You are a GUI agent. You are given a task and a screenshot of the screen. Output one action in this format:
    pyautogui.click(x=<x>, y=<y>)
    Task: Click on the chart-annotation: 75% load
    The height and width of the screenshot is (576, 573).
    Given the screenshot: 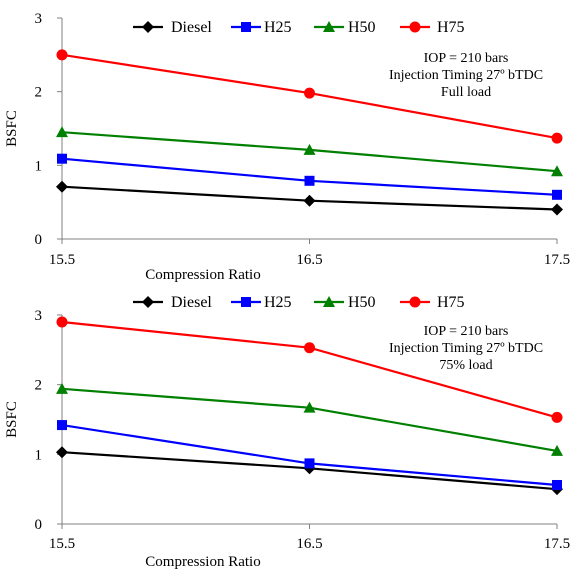 What is the action you would take?
    pyautogui.click(x=465, y=365)
    